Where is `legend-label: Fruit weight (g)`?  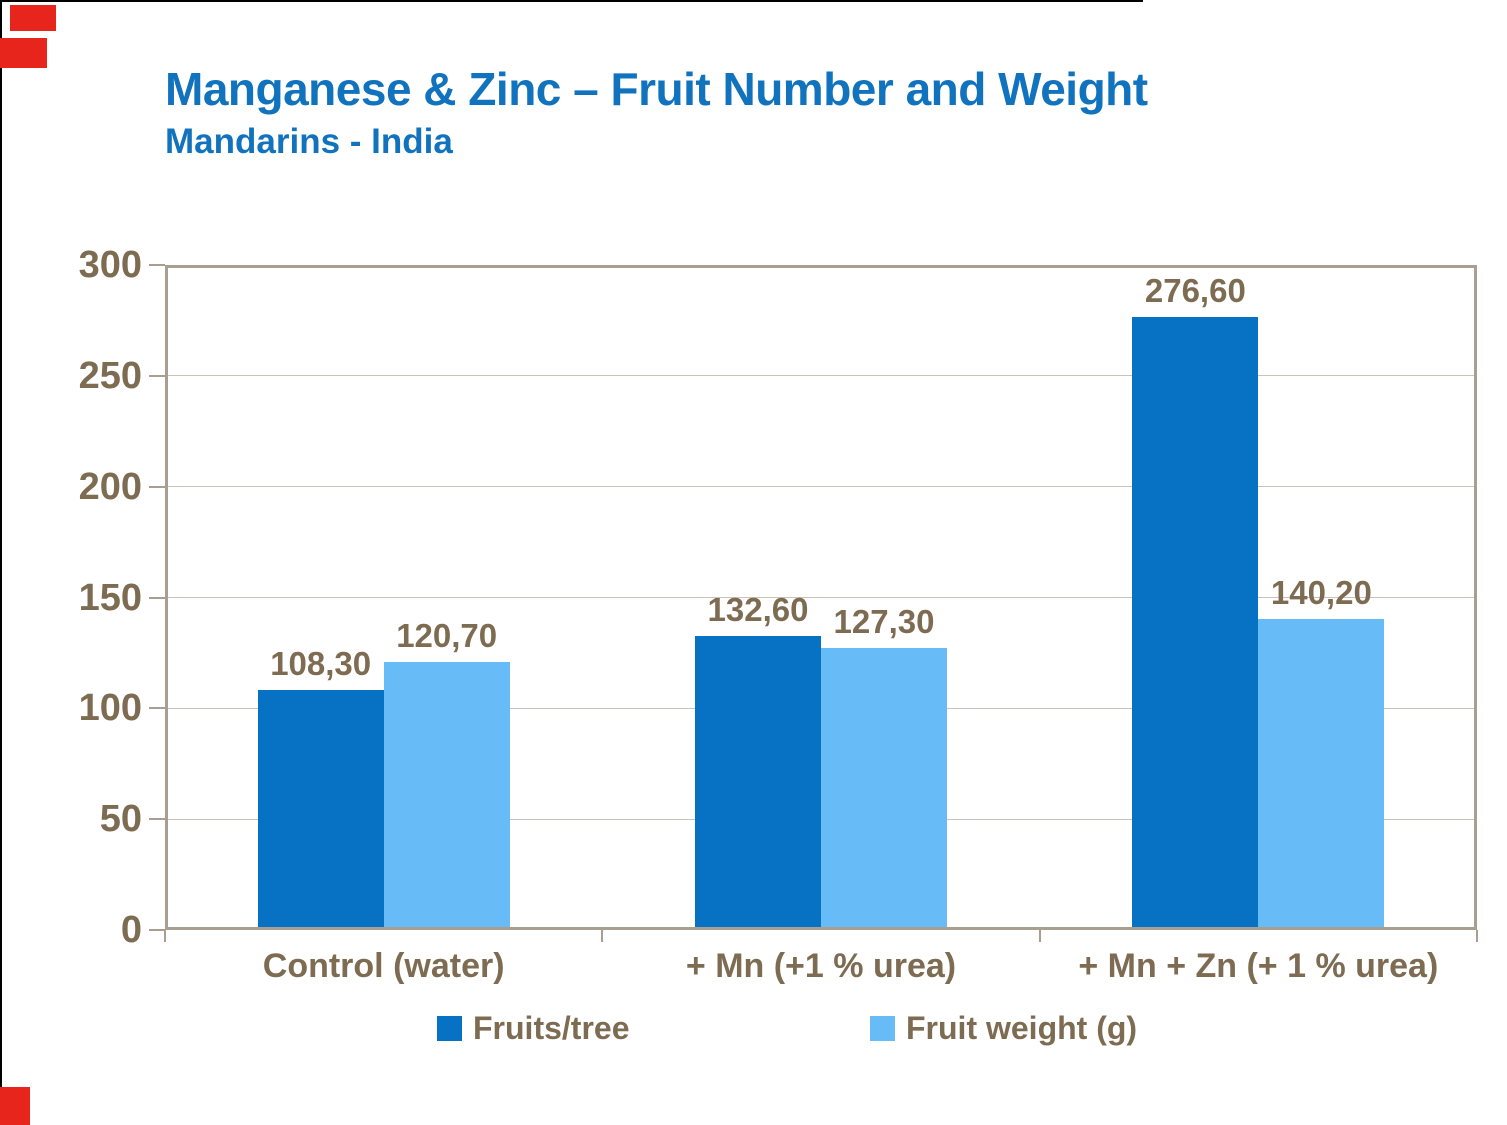 legend-label: Fruit weight (g) is located at coordinates (1022, 1028).